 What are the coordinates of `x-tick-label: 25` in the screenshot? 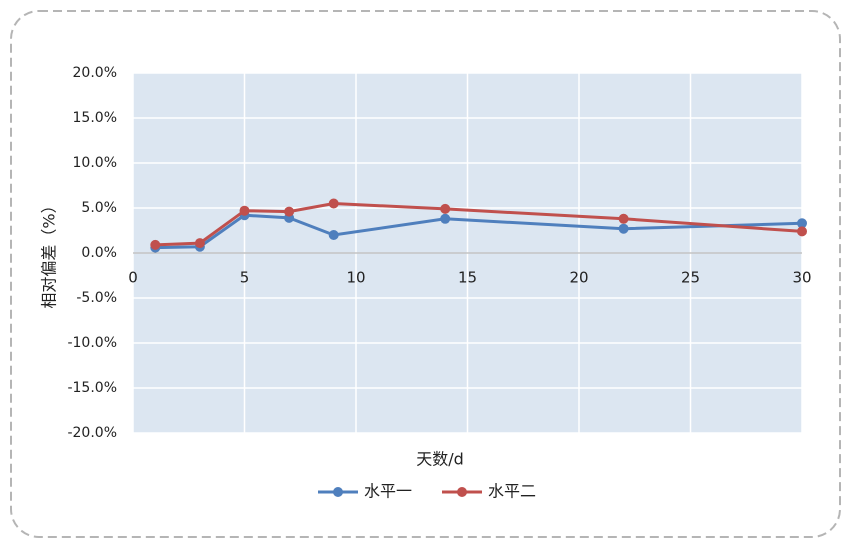 It's located at (690, 278).